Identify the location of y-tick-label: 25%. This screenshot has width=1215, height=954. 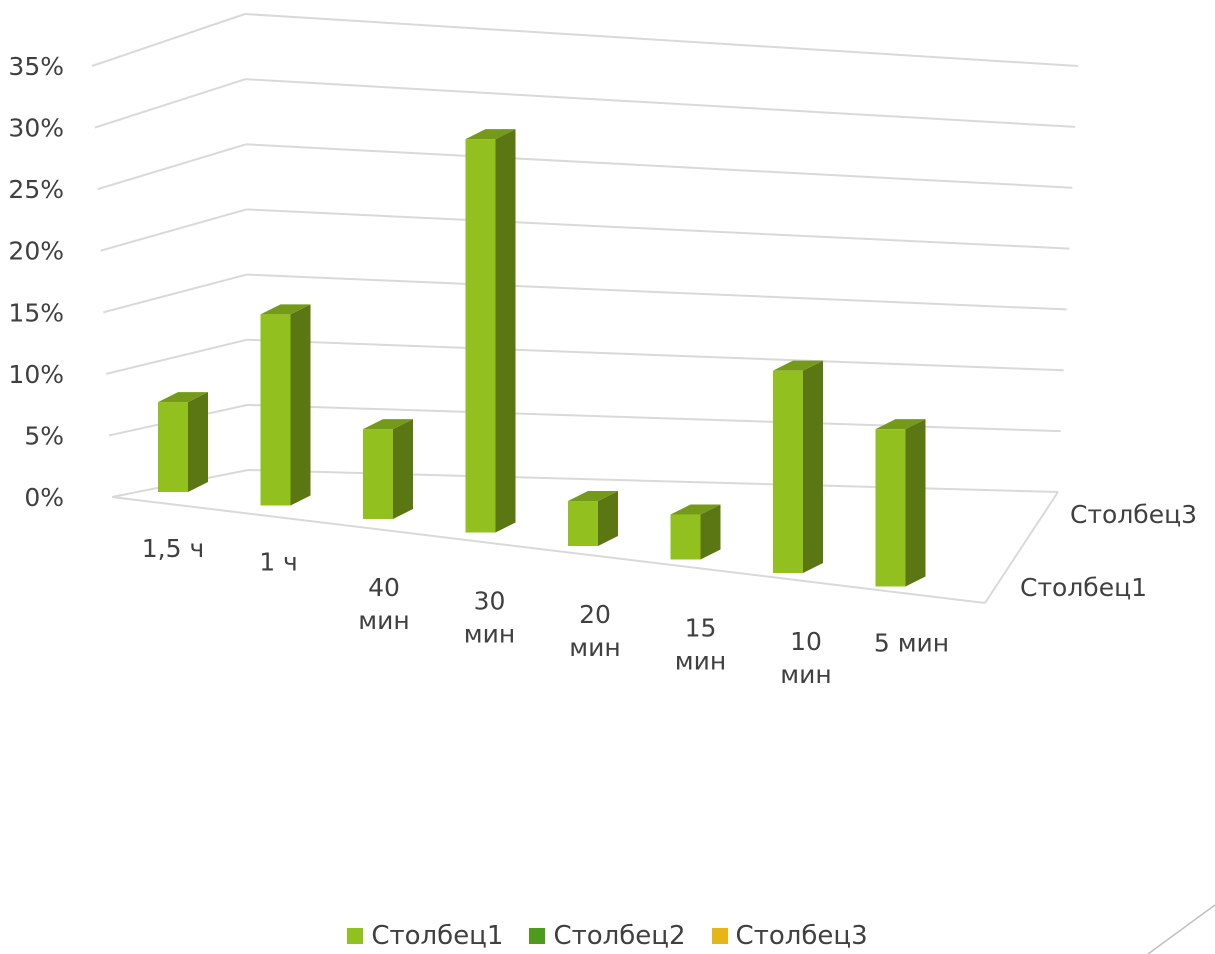
(36, 189).